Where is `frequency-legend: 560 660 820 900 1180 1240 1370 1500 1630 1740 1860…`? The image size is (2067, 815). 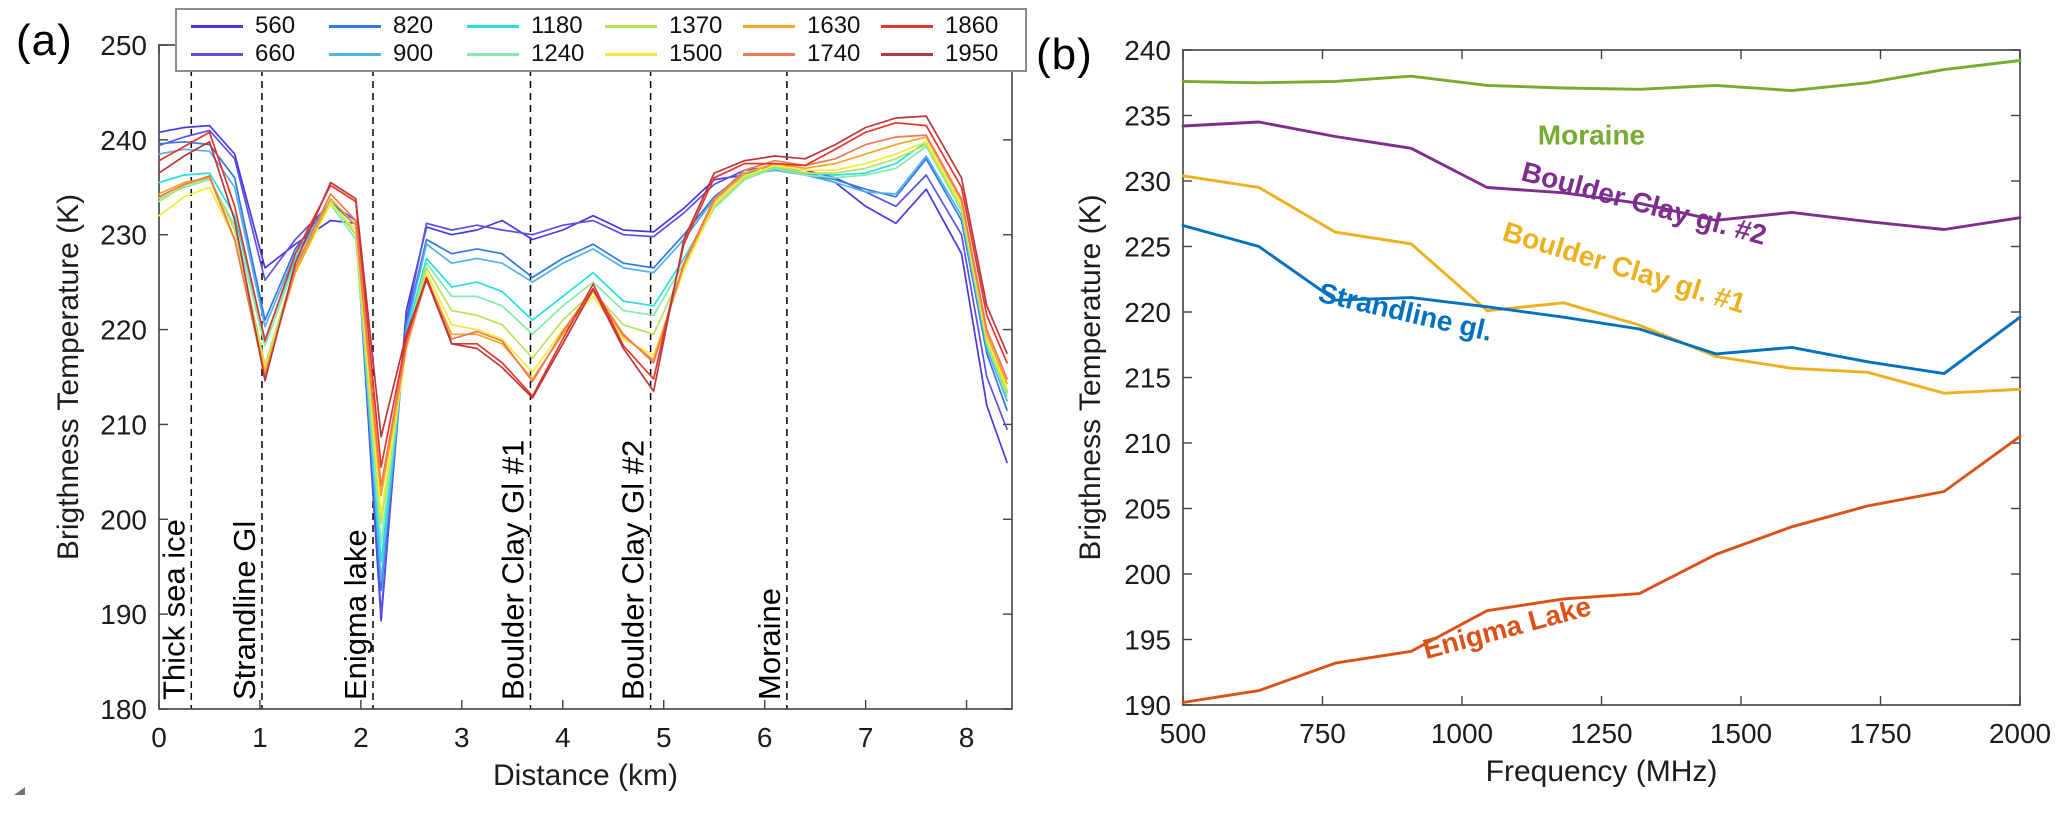
frequency-legend: 560 660 820 900 1180 1240 1370 1500 1630 1740 1860… is located at coordinates (601, 40).